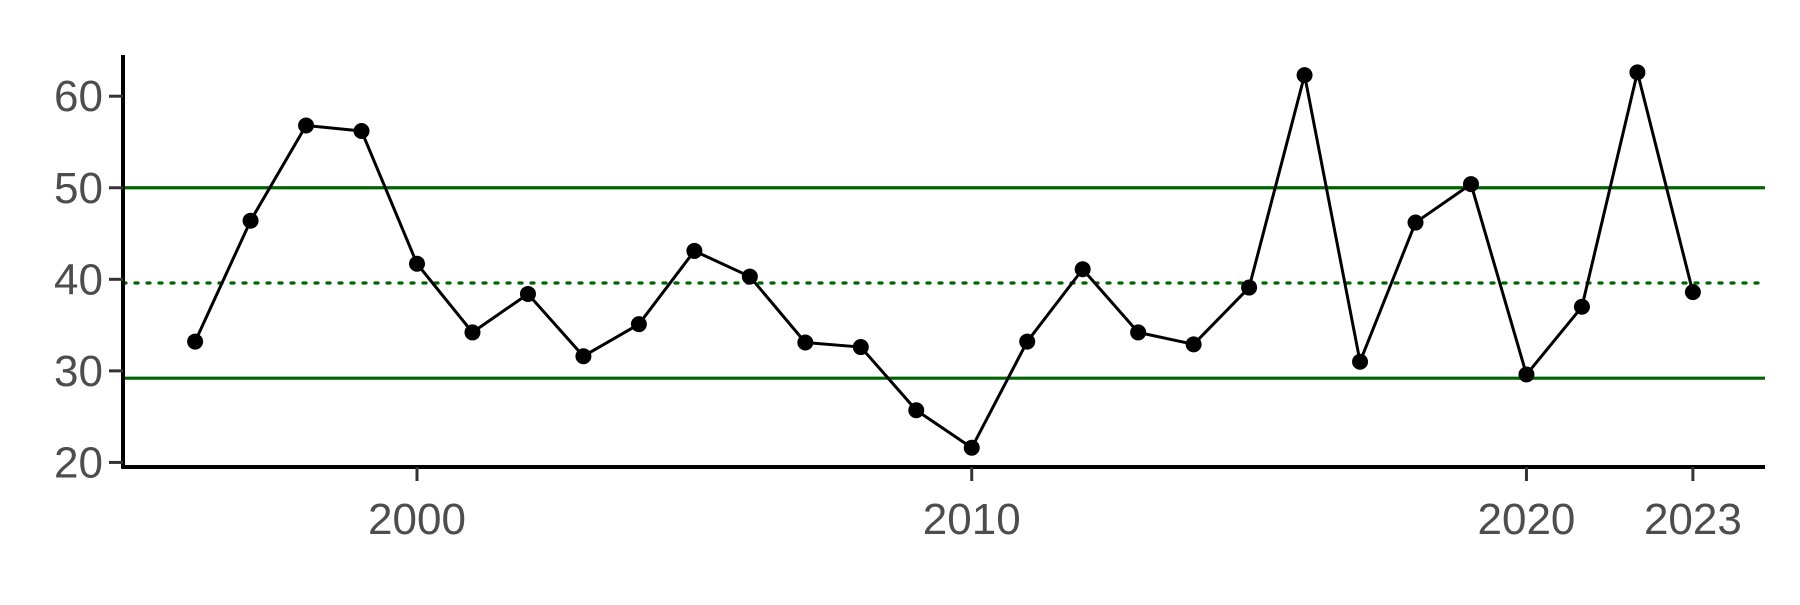 The width and height of the screenshot is (1800, 605). Describe the element at coordinates (78, 96) in the screenshot. I see `y-tick-label: 60` at that location.